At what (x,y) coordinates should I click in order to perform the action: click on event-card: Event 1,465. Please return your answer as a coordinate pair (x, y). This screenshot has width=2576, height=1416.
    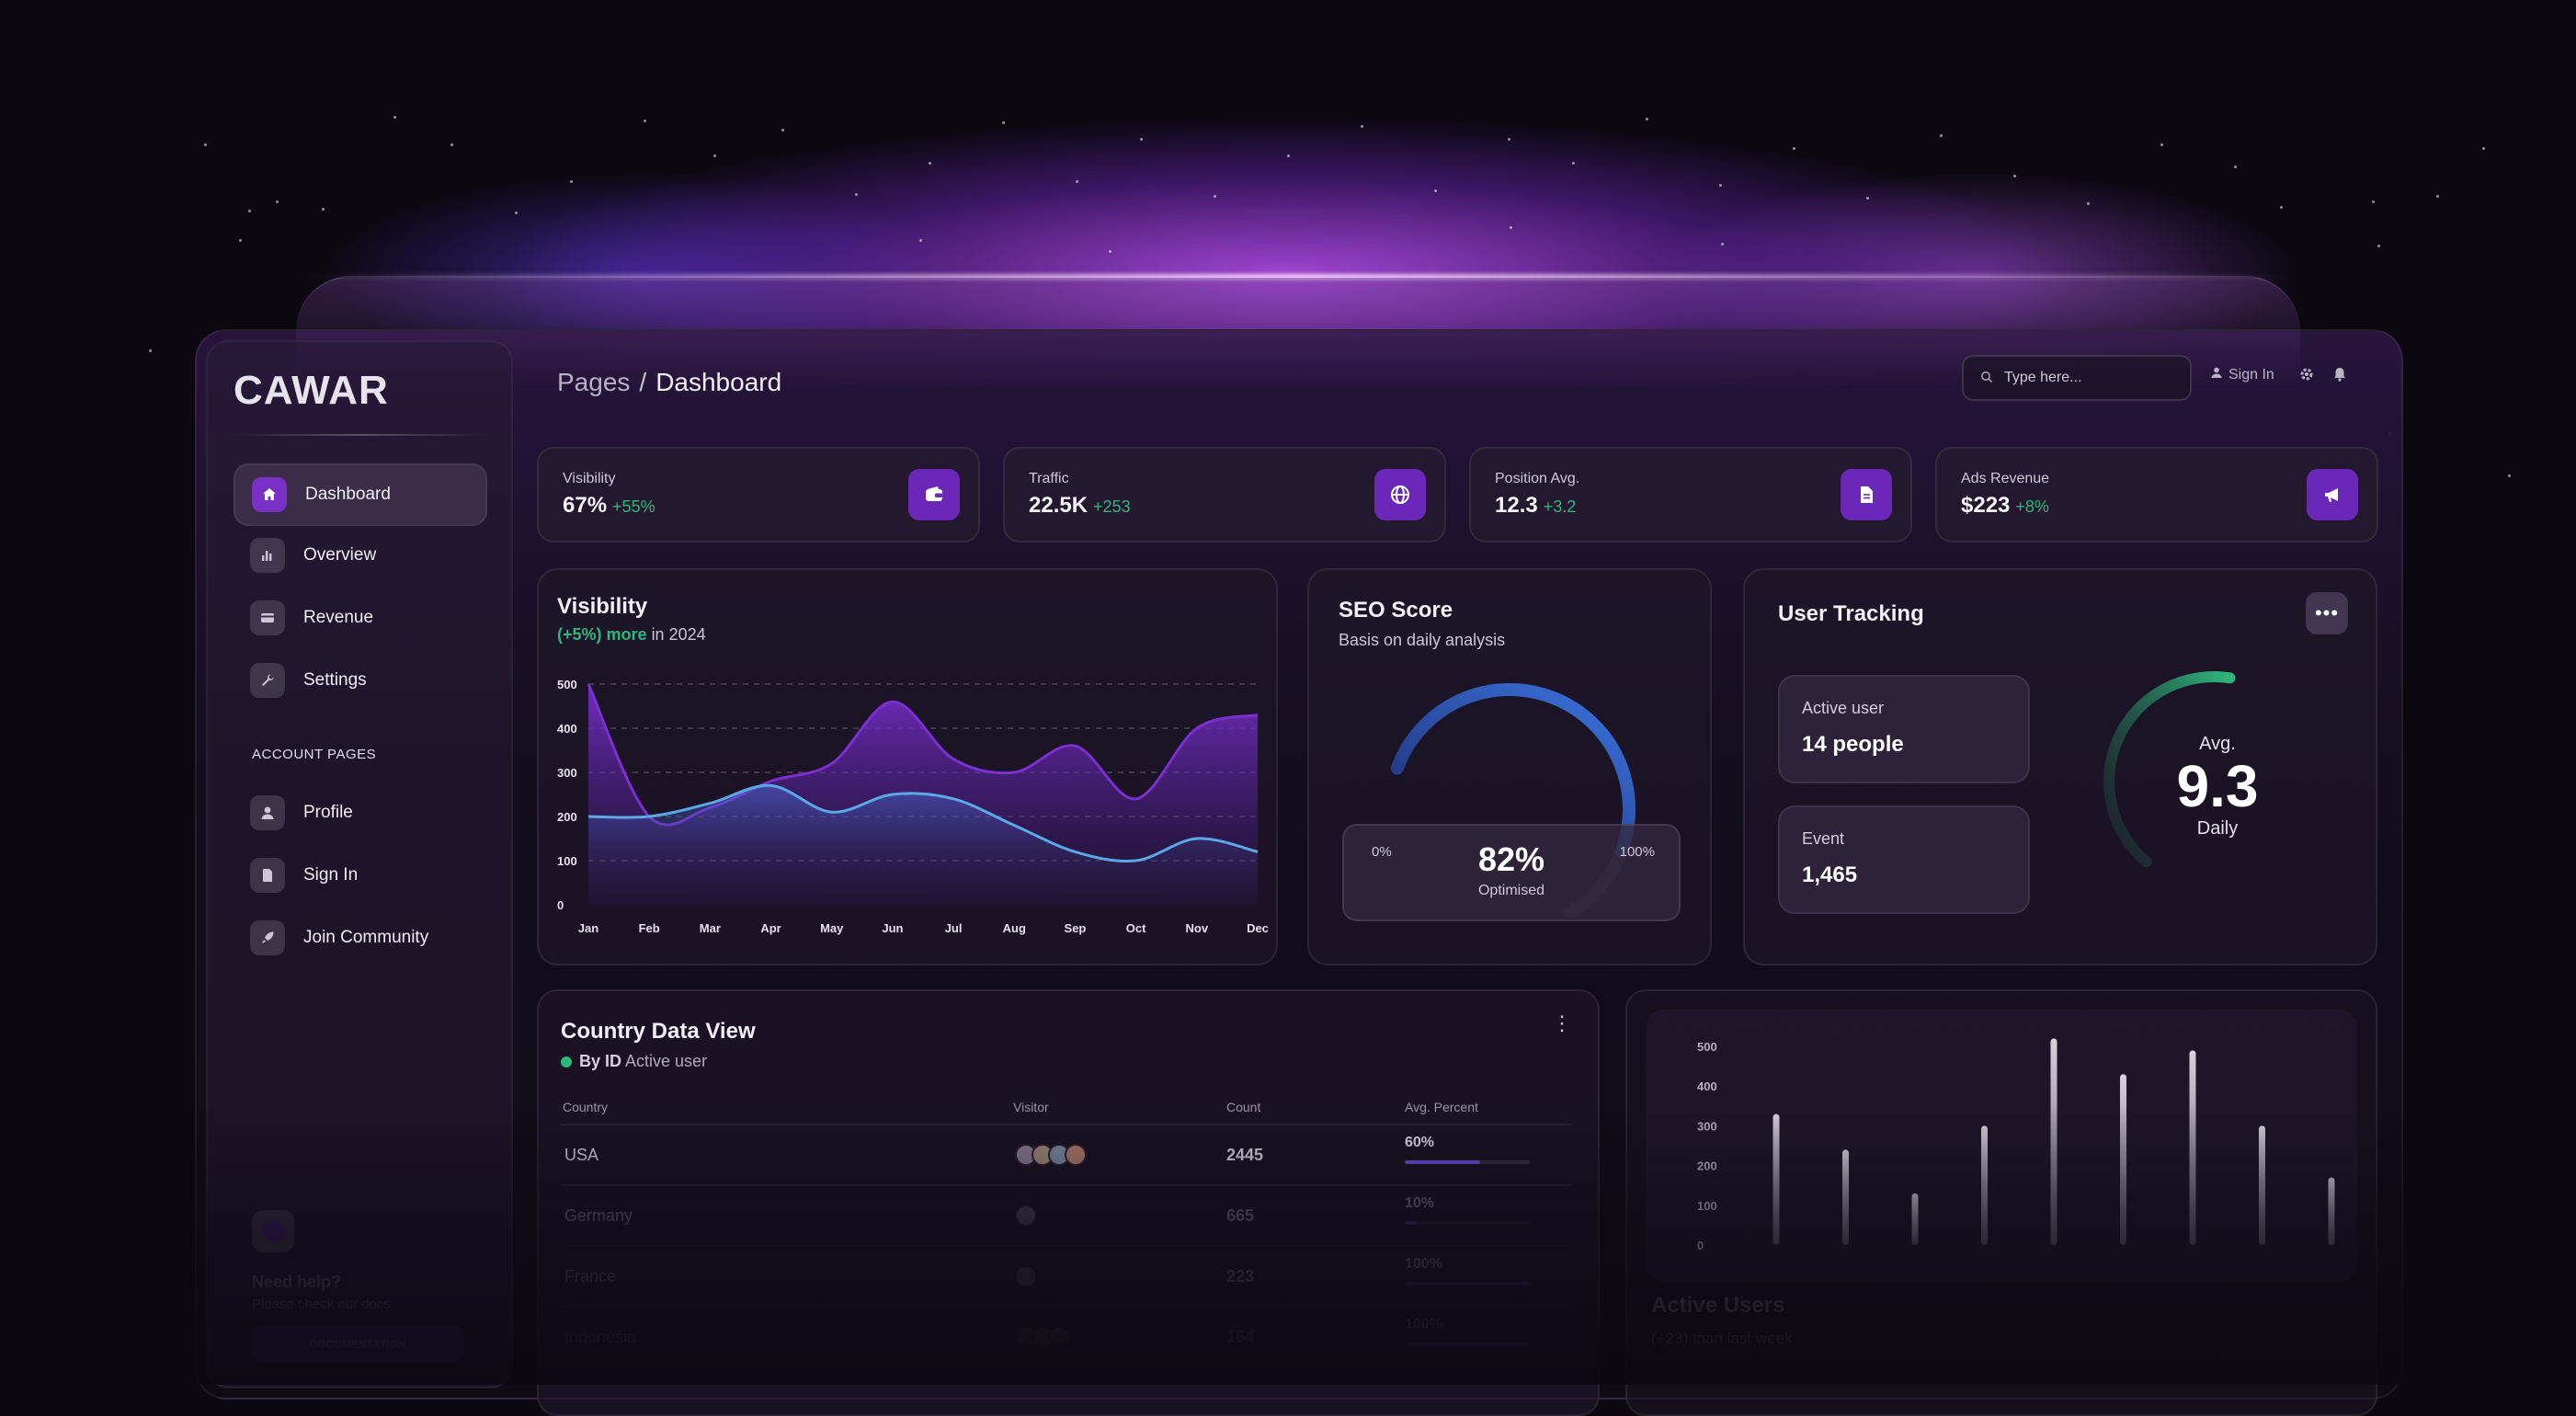
    Looking at the image, I should click on (1904, 859).